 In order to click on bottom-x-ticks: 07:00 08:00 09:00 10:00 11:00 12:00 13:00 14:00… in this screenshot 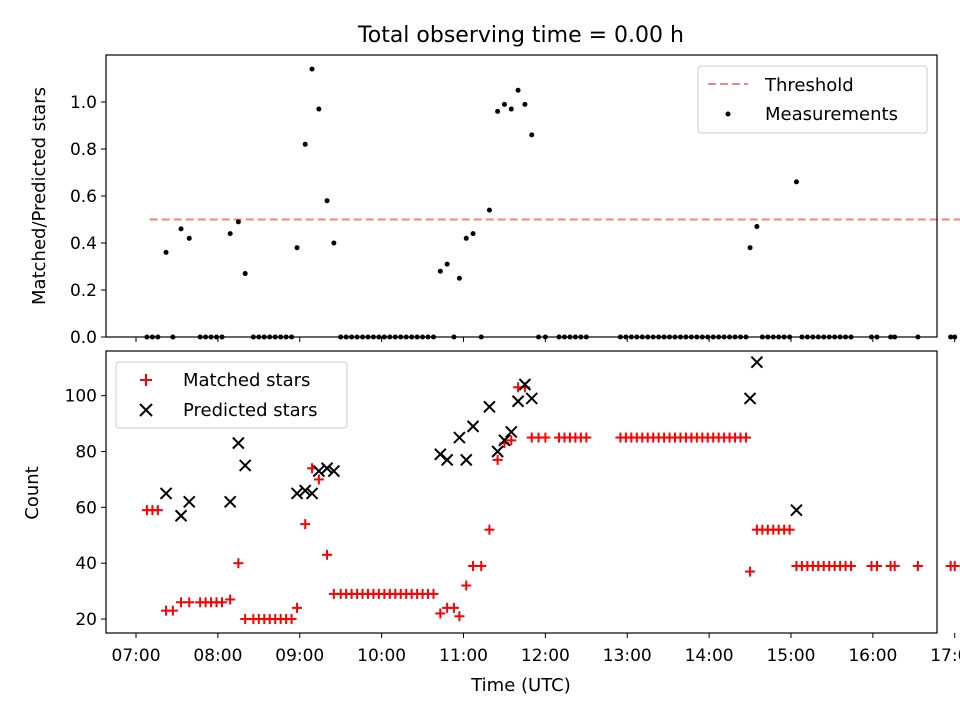, I will do `click(536, 649)`.